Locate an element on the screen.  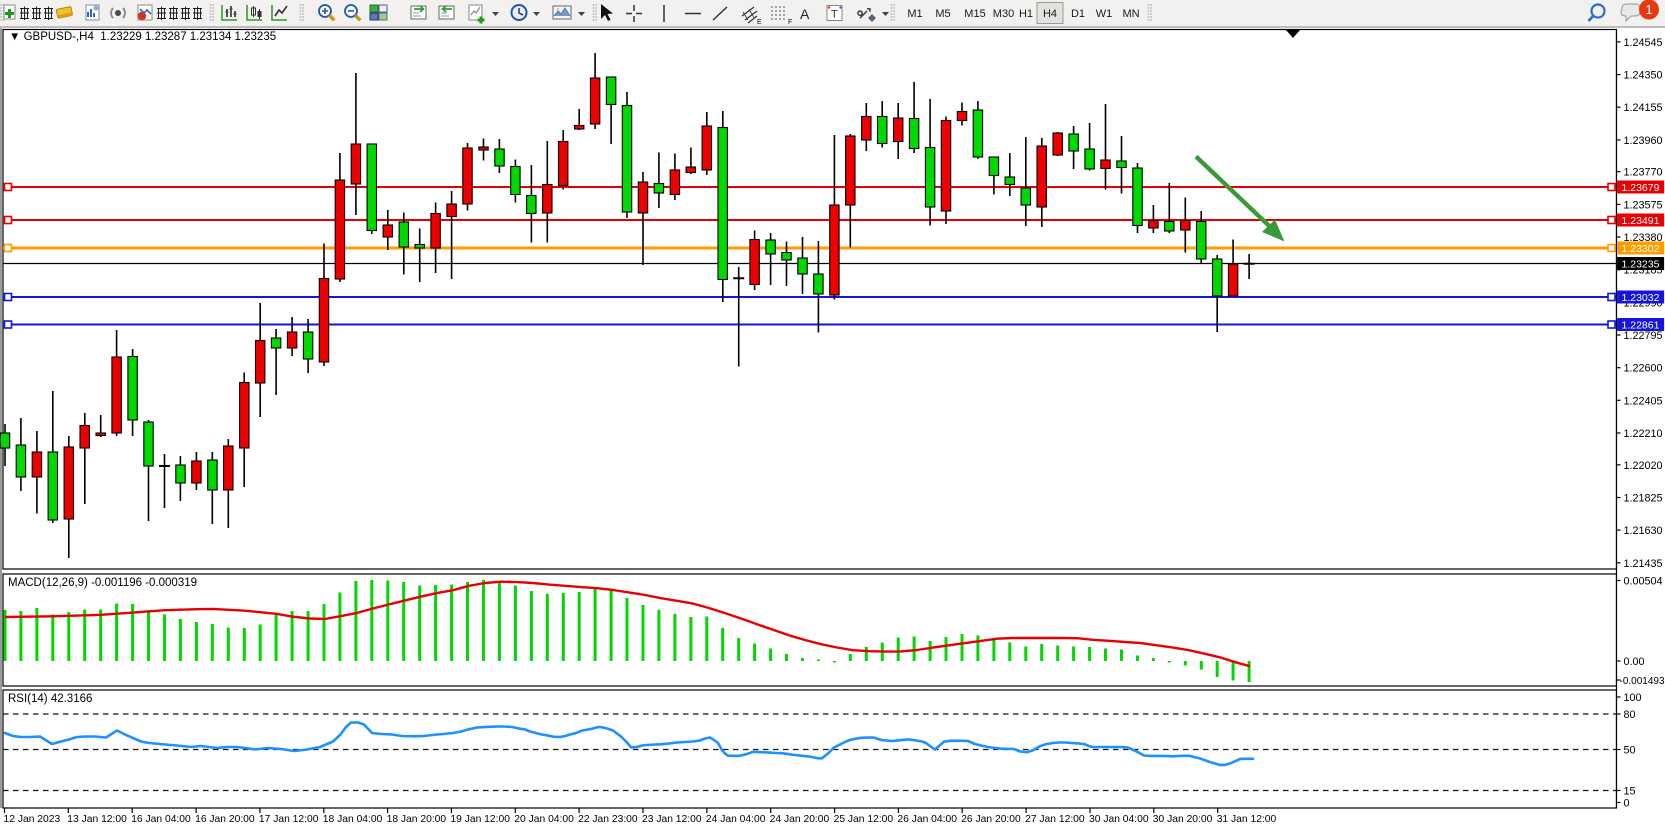
svg-text: 1 is located at coordinates (1648, 9).